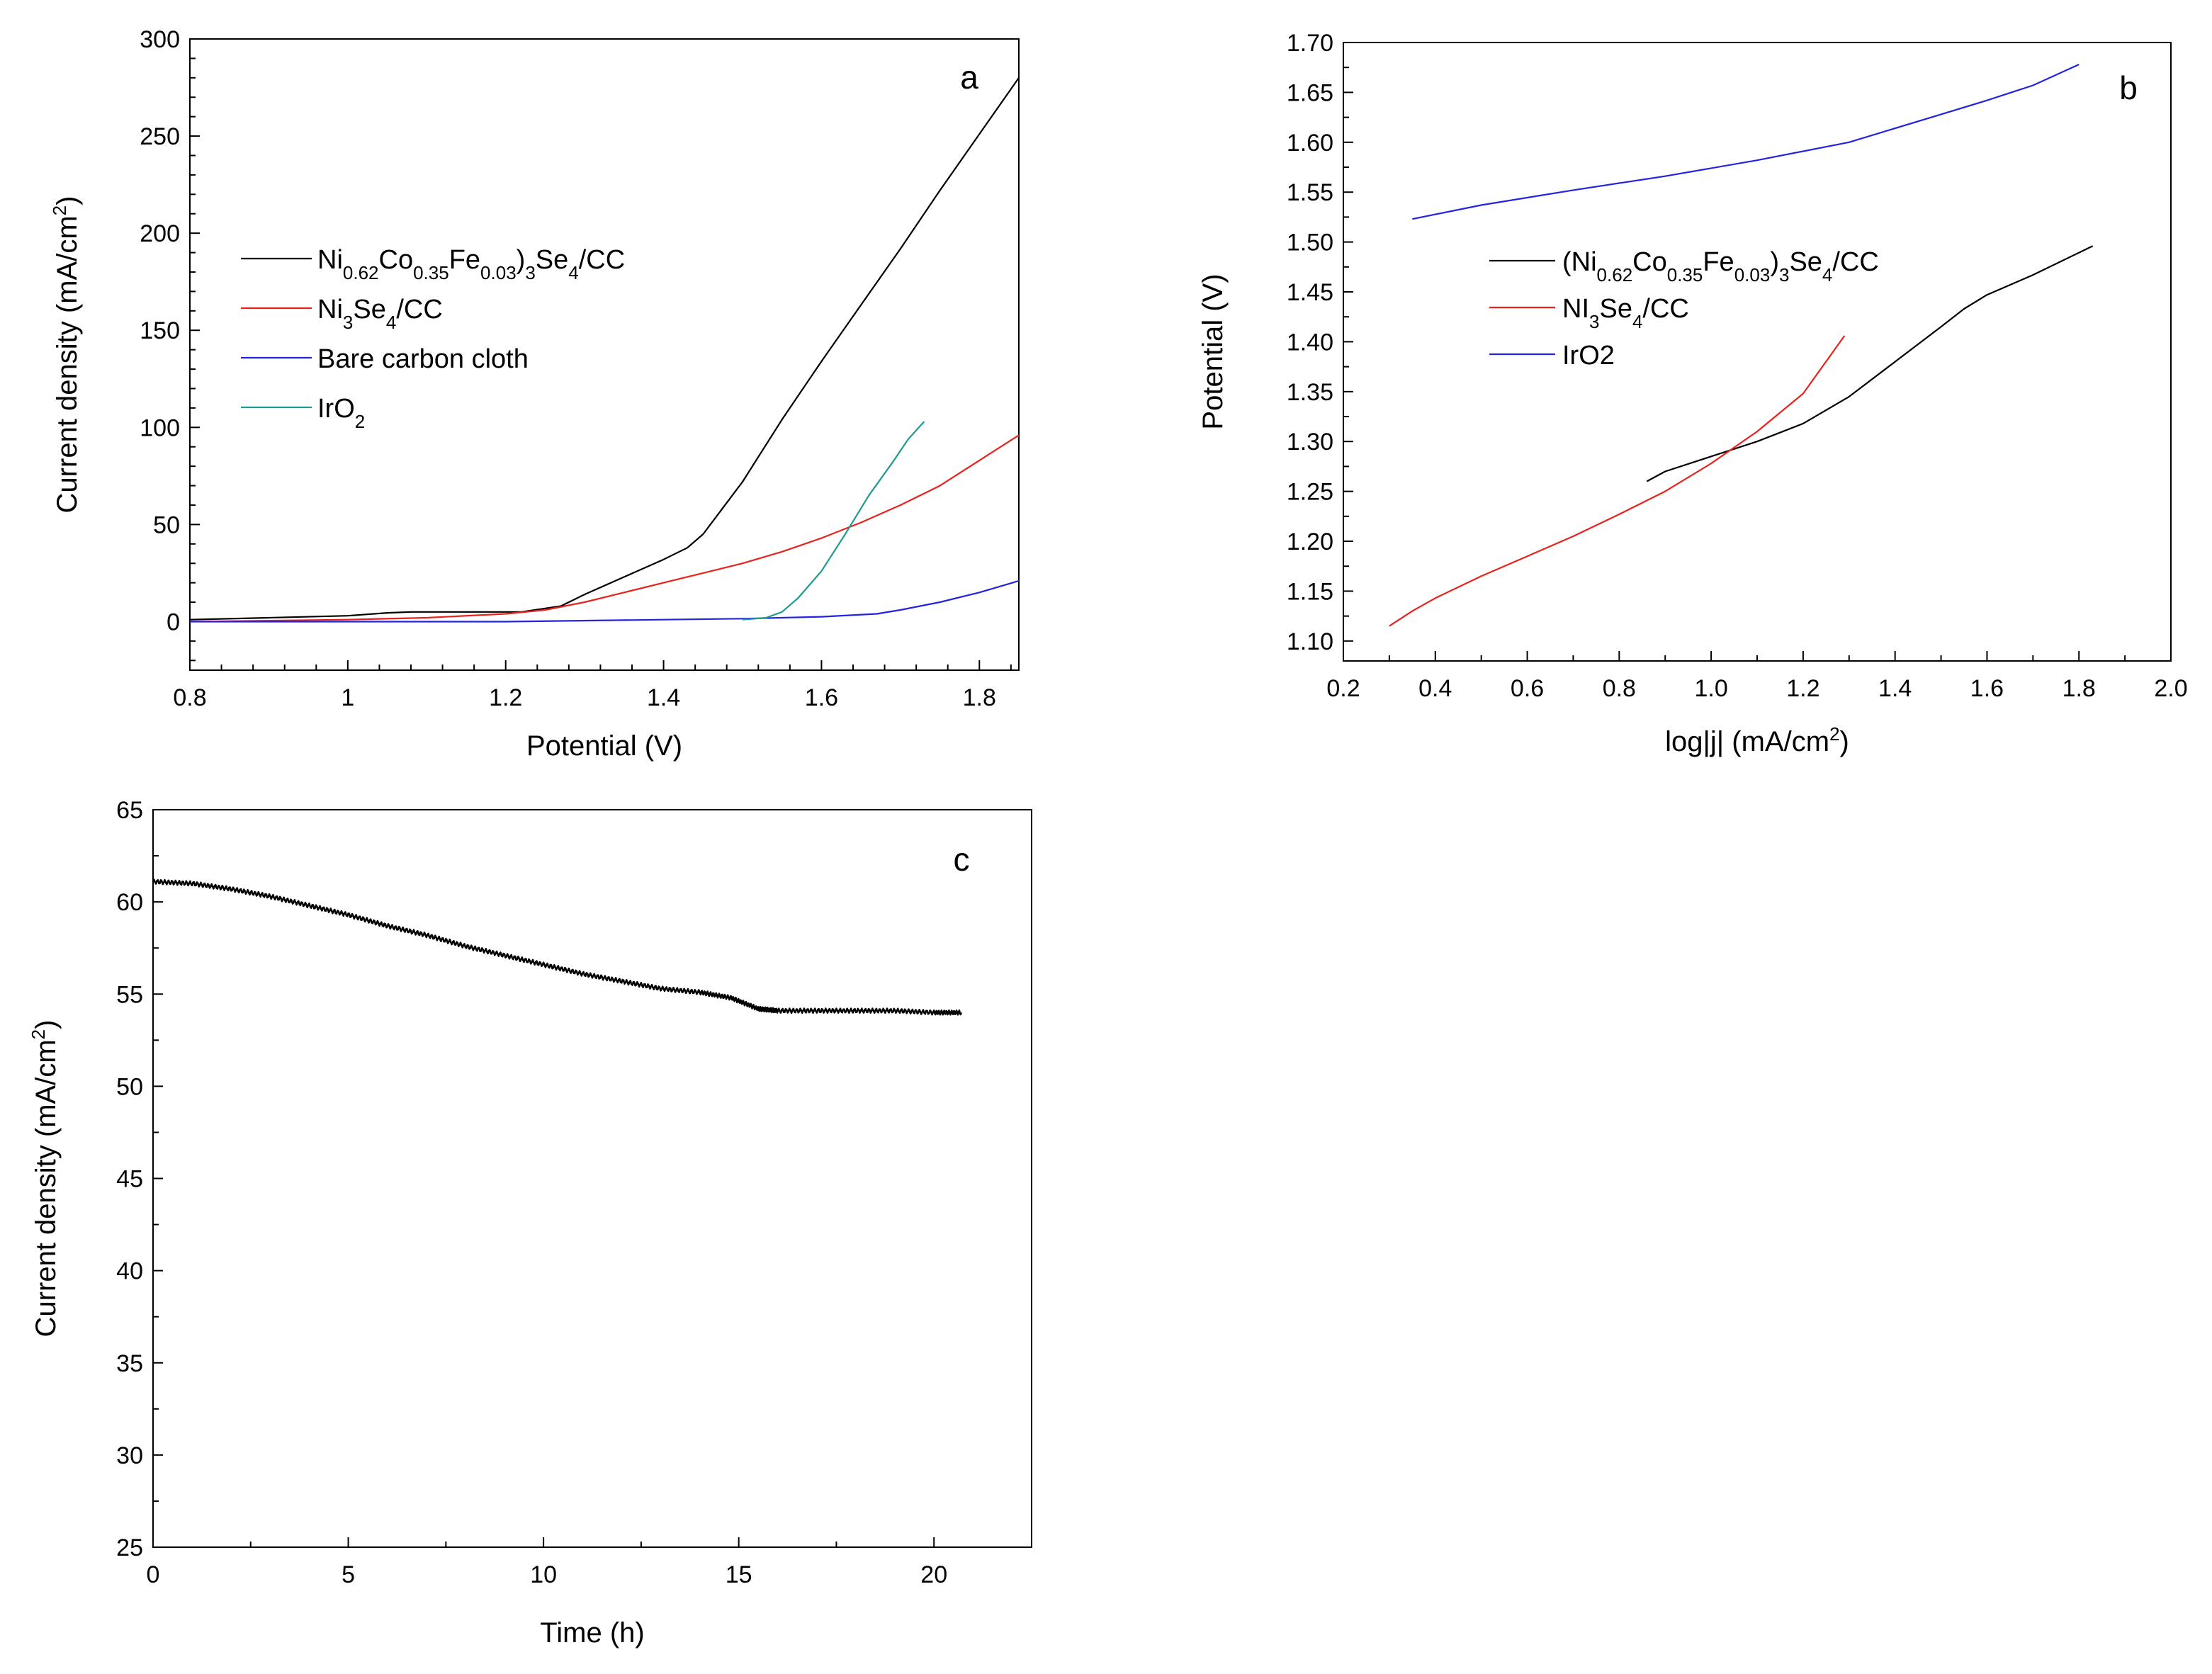  What do you see at coordinates (471, 264) in the screenshot?
I see `legend-label: Ni0.62Co0.35Fe0.03)3Se4/CC` at bounding box center [471, 264].